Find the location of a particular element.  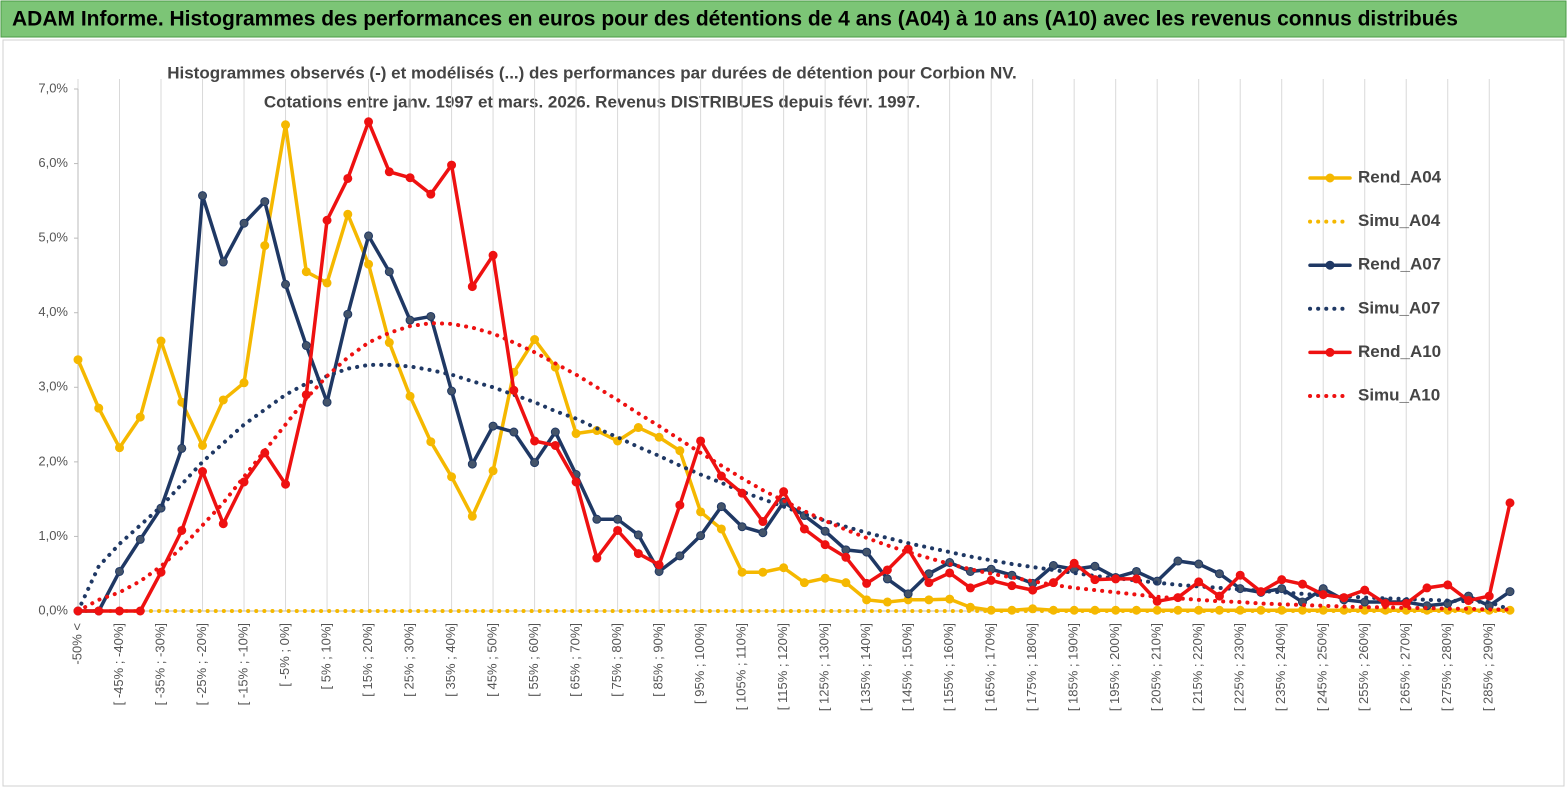

x-tick-label: [ 245% ; 250%] is located at coordinates (1322, 667).